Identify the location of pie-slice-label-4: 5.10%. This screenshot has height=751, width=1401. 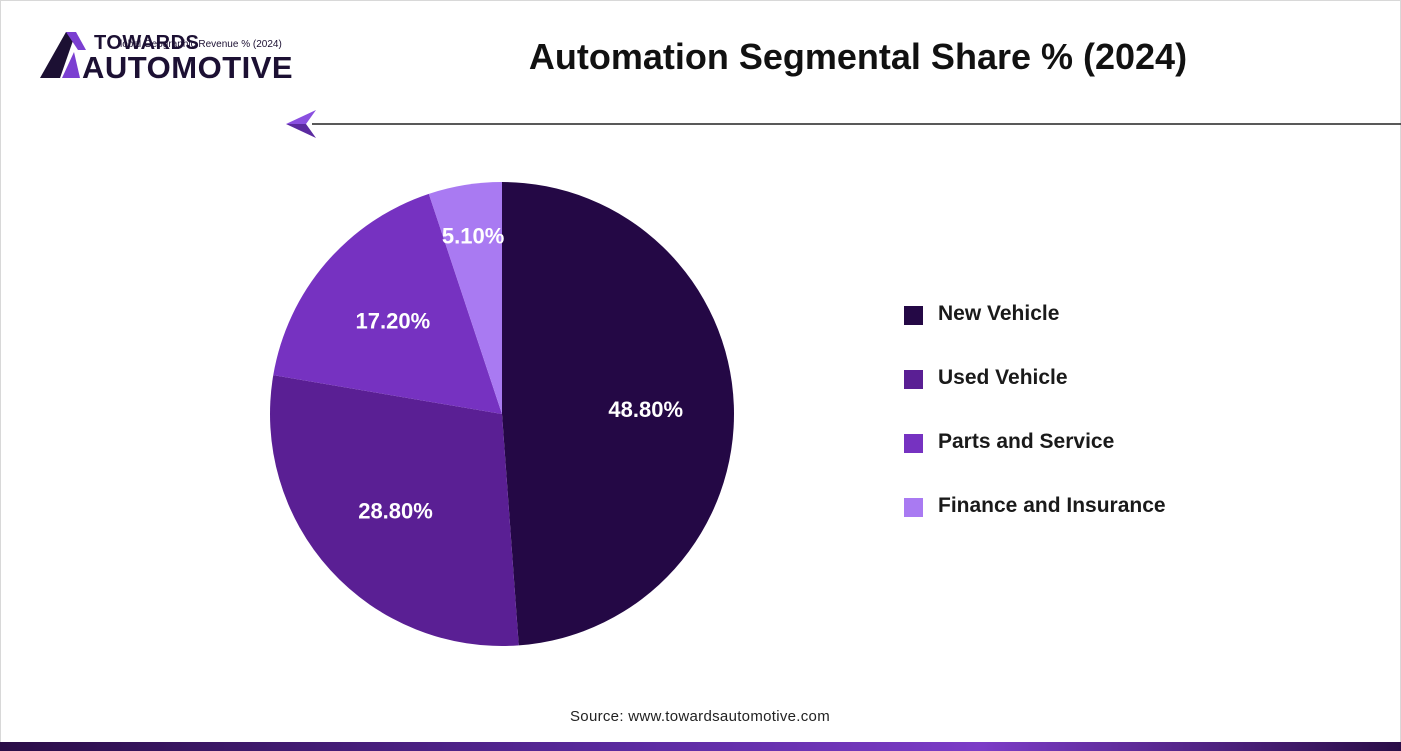
(473, 235).